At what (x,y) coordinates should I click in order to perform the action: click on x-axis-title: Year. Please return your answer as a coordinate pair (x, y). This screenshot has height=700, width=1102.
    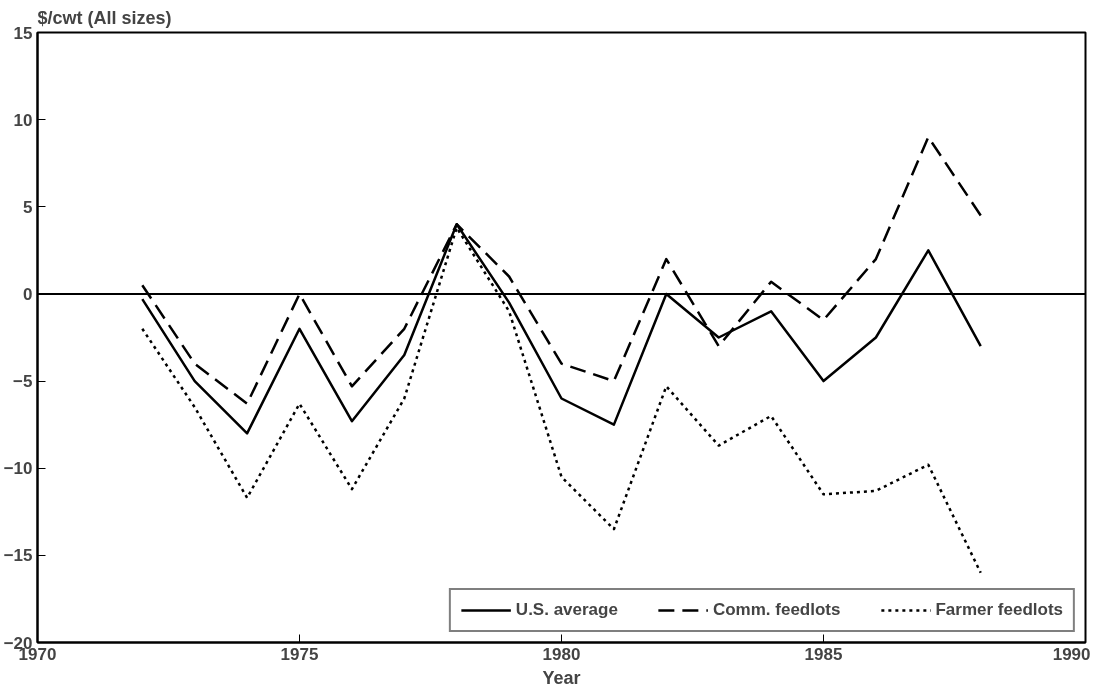
    Looking at the image, I should click on (561, 677).